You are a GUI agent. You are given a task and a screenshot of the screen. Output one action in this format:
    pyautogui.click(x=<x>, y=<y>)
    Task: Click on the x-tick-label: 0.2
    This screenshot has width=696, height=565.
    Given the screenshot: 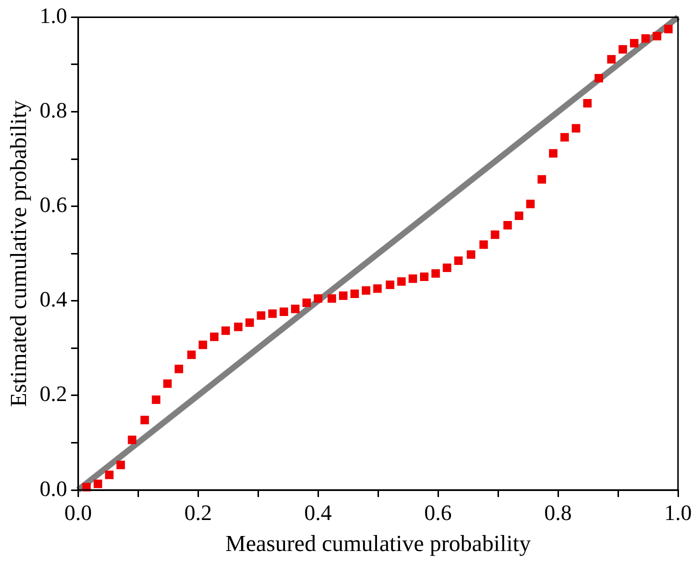 What is the action you would take?
    pyautogui.click(x=198, y=512)
    